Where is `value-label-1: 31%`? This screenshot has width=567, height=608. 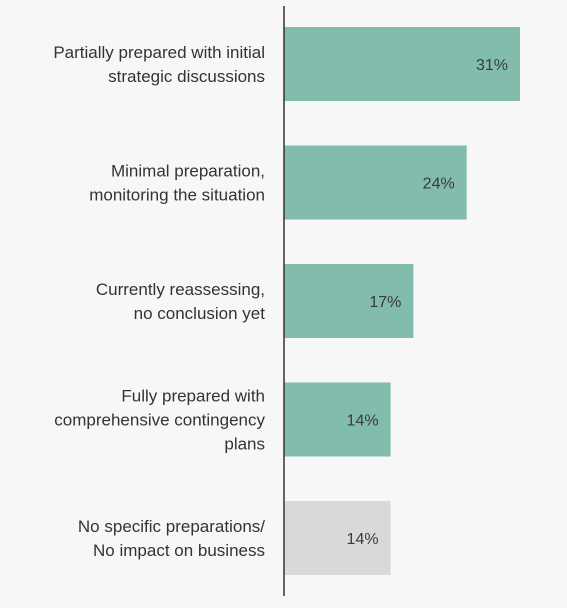 value-label-1: 31% is located at coordinates (492, 65).